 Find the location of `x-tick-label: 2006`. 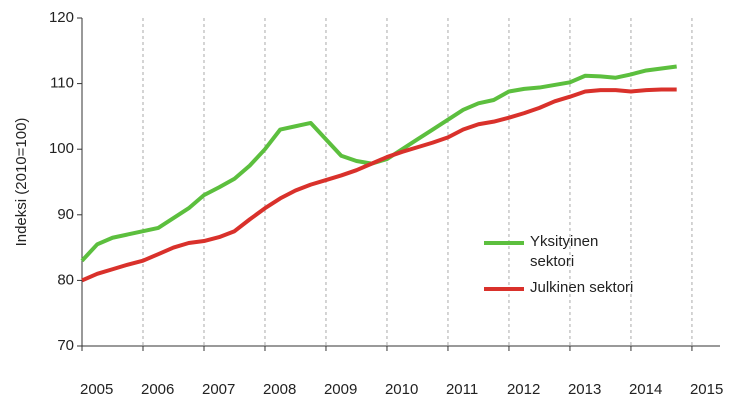

x-tick-label: 2006 is located at coordinates (157, 389).